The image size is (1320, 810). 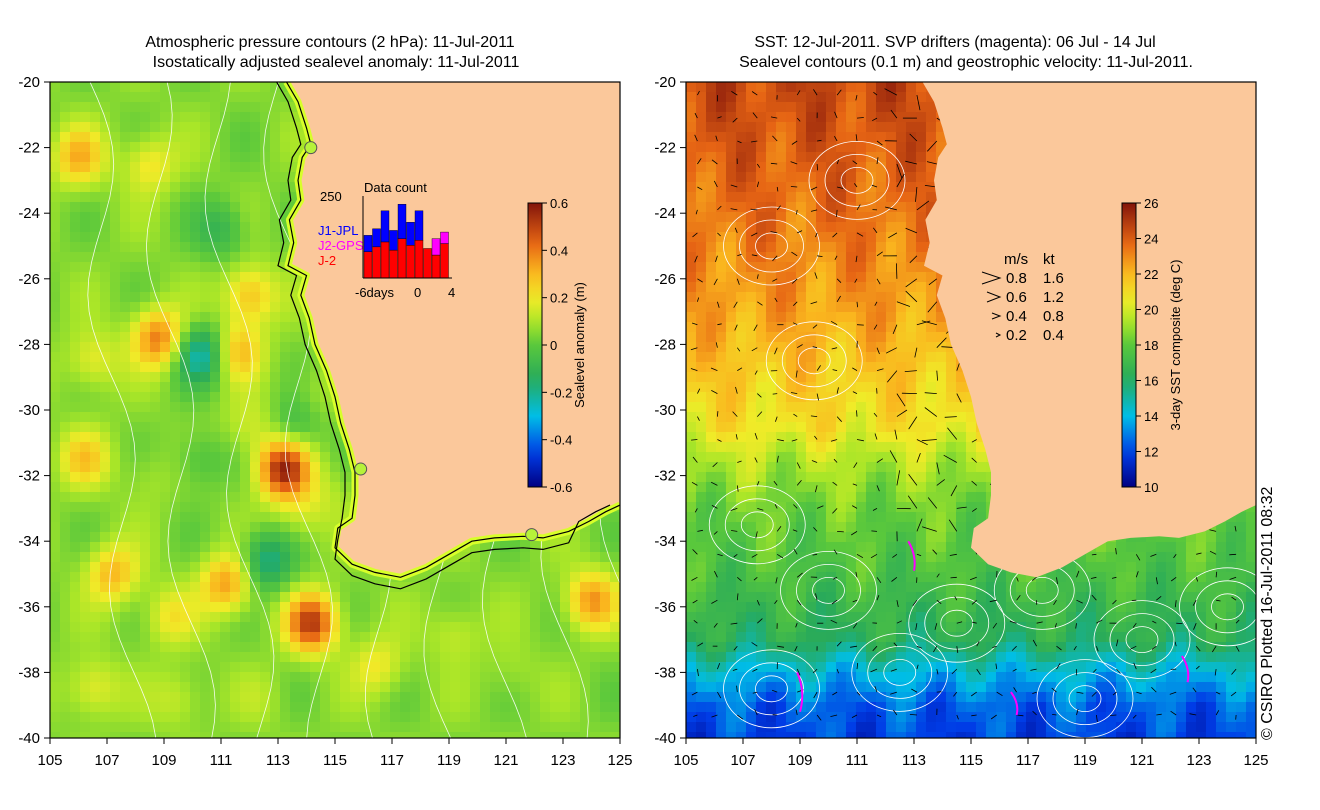 What do you see at coordinates (559, 250) in the screenshot?
I see `colorbar-tick-label: 0.4` at bounding box center [559, 250].